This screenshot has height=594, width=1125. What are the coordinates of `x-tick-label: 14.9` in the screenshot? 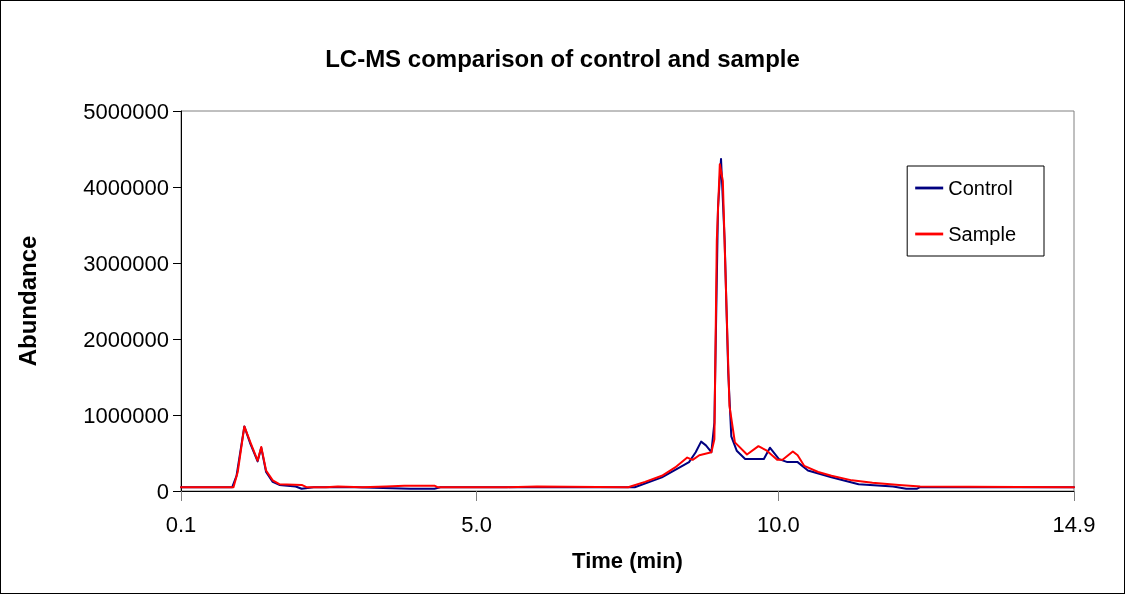 It's located at (1074, 524).